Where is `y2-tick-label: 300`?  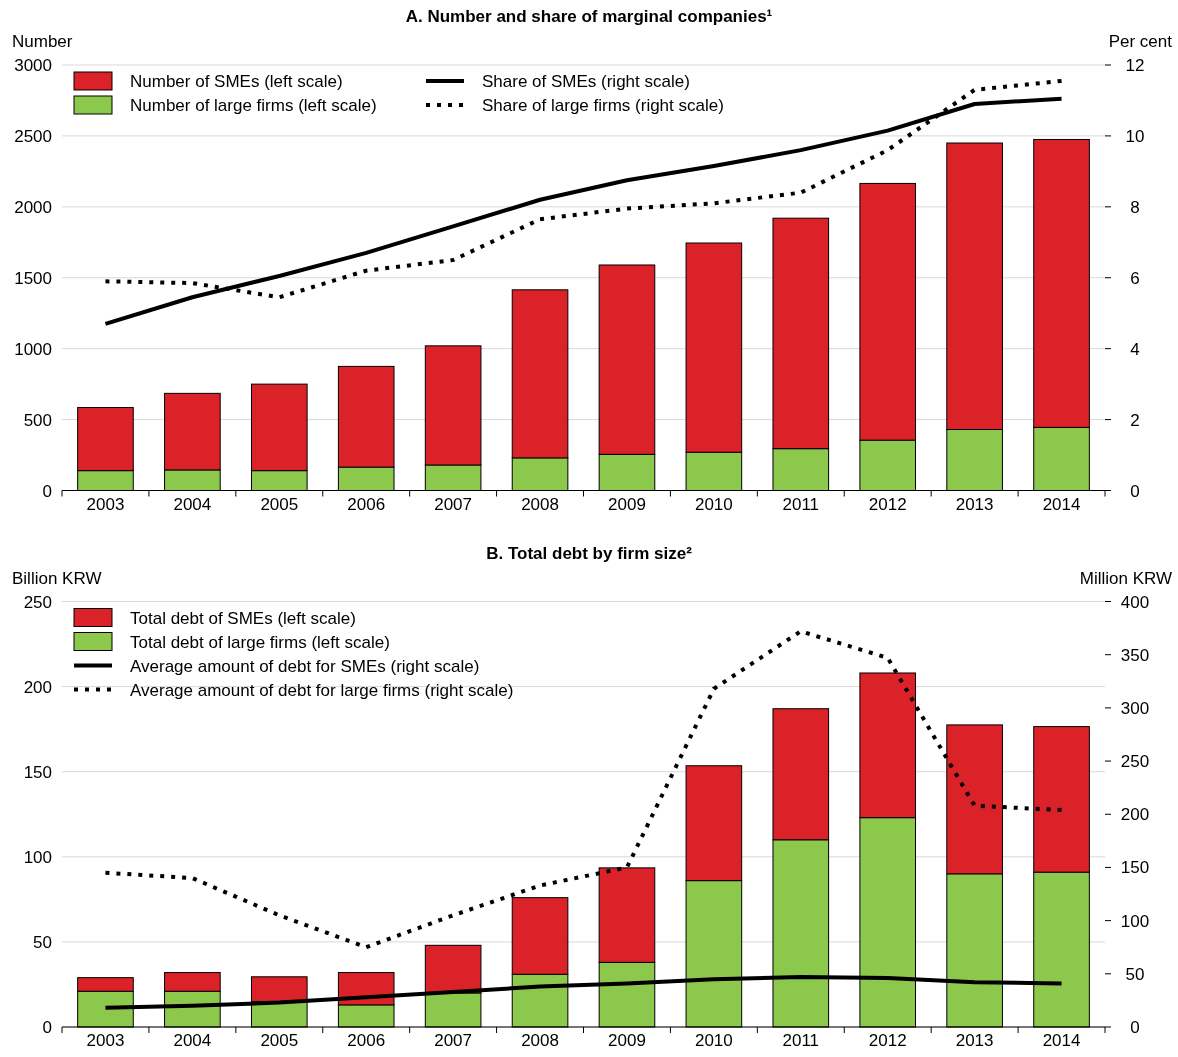 y2-tick-label: 300 is located at coordinates (1135, 708).